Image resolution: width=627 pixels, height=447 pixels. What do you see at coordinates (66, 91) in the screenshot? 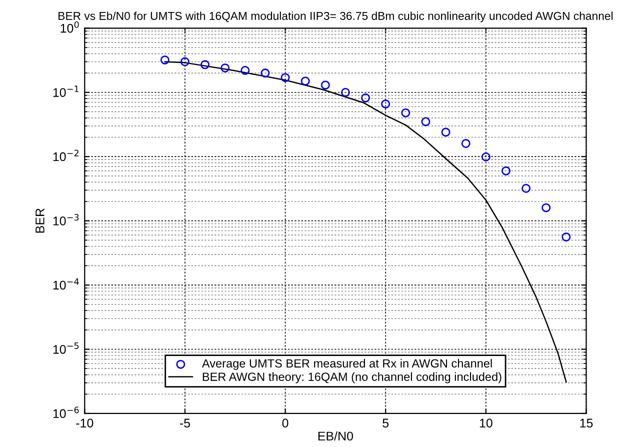
I see `y-tick-label: 10$^{−1}$` at bounding box center [66, 91].